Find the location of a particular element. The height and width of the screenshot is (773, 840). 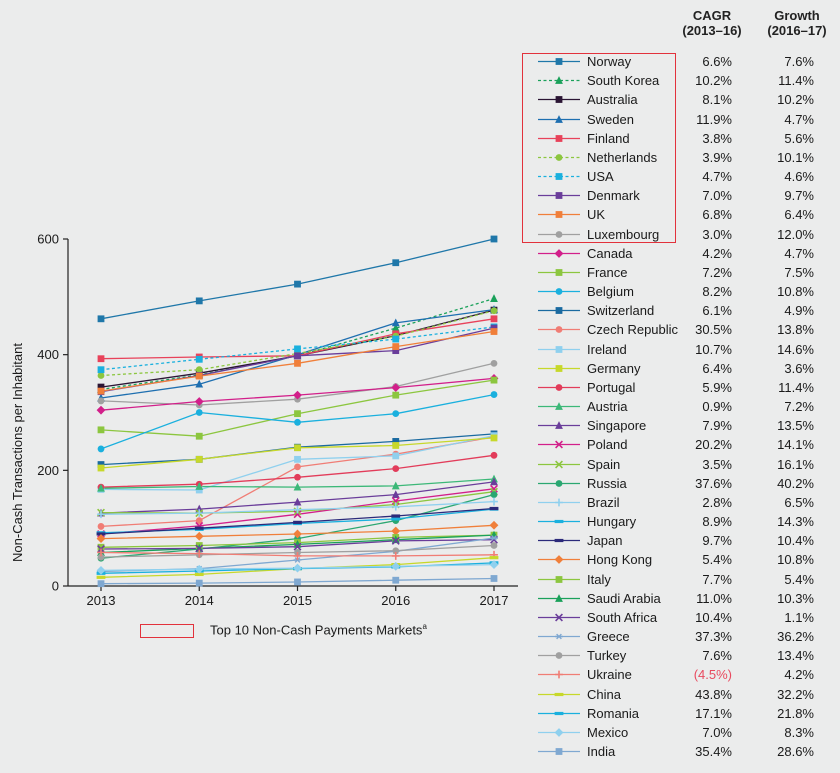

legend-country: South Africa is located at coordinates (622, 617).